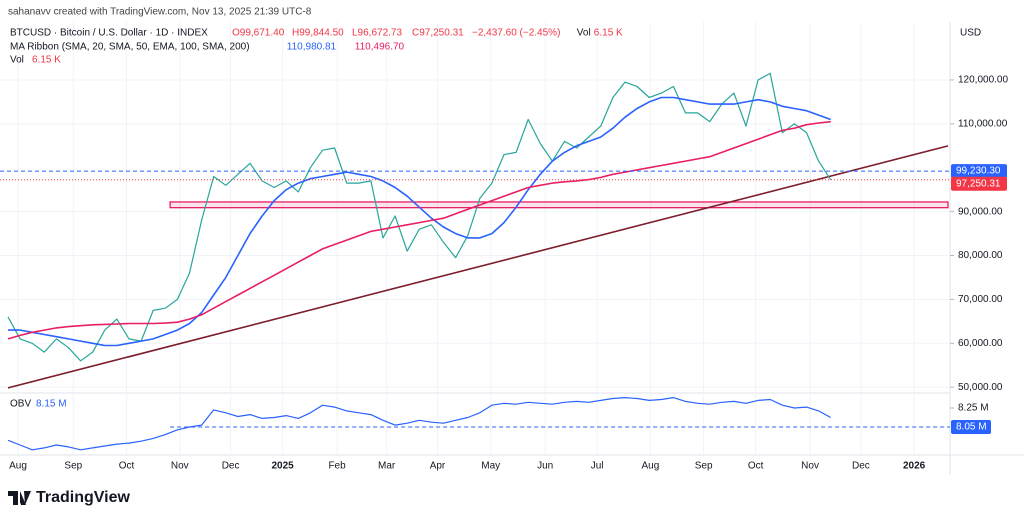  What do you see at coordinates (19, 498) in the screenshot?
I see `logo-mark` at bounding box center [19, 498].